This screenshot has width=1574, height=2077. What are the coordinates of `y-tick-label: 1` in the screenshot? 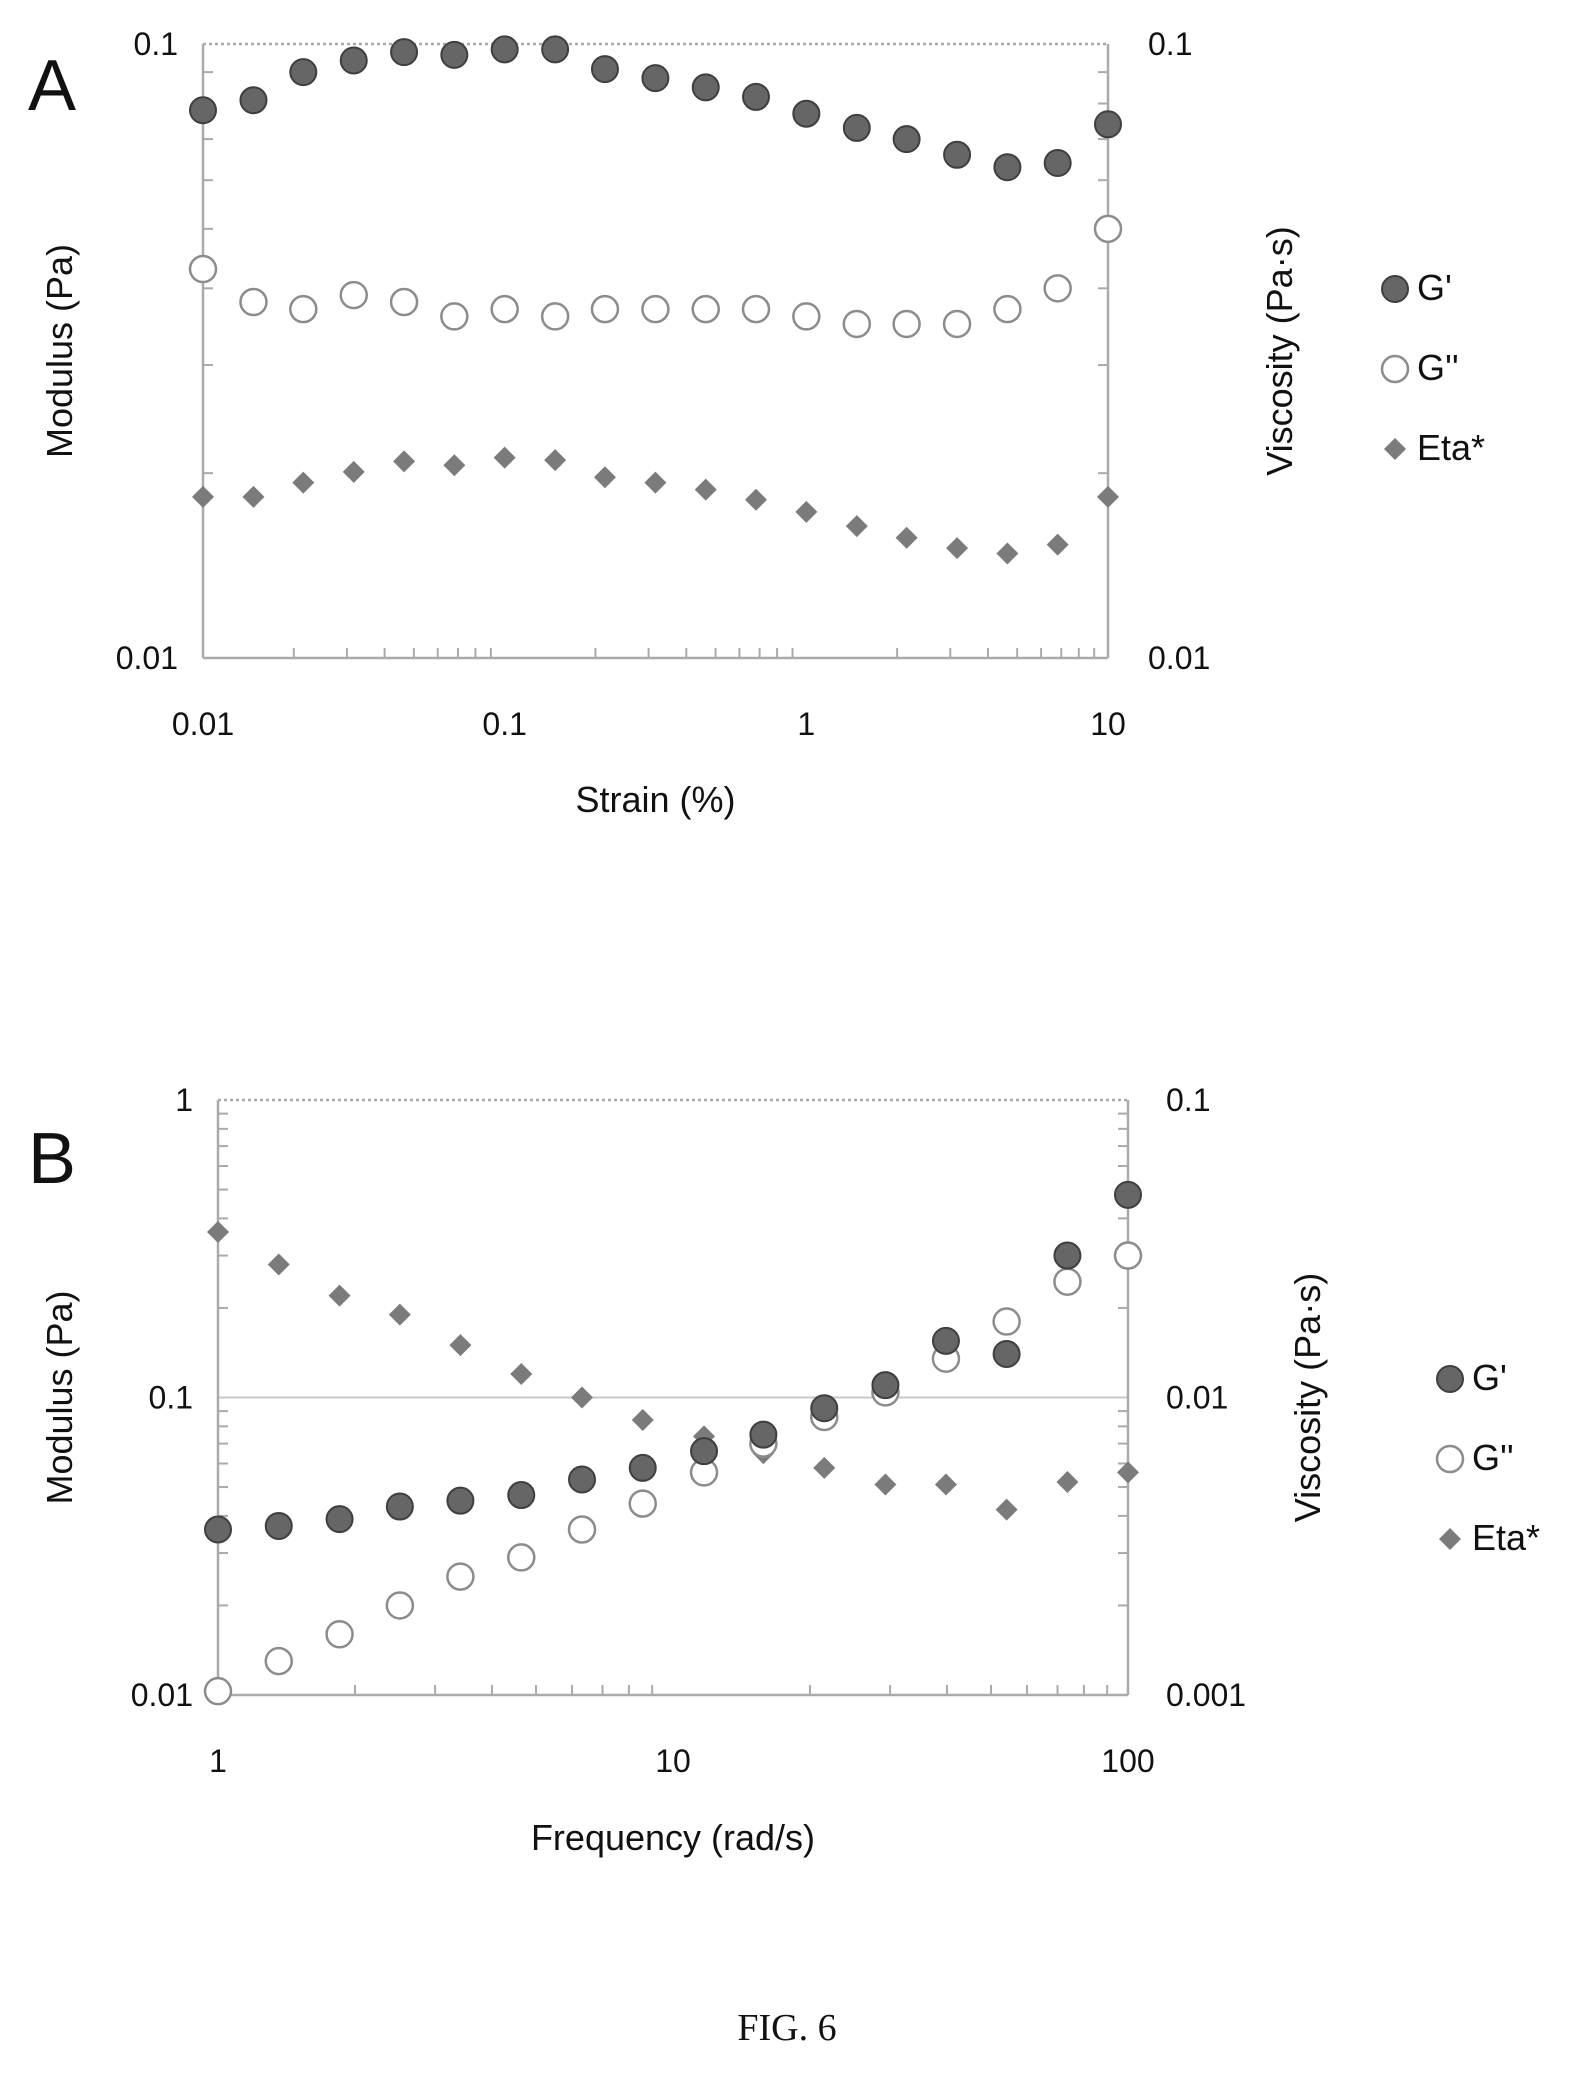 It's located at (184, 1100).